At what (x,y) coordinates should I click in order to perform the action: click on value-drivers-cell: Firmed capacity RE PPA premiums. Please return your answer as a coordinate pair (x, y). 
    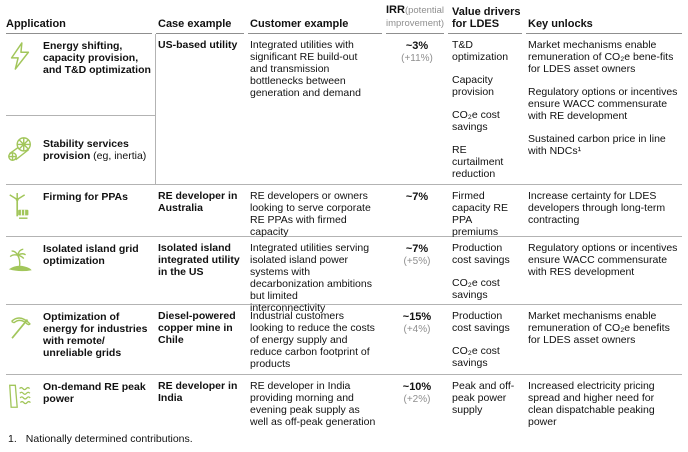
    Looking at the image, I should click on (487, 211).